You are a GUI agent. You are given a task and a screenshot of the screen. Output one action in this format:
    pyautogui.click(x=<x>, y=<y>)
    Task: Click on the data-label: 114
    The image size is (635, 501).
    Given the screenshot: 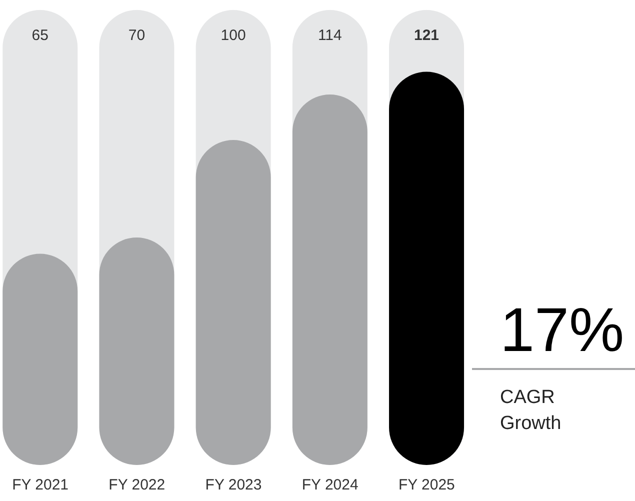 What is the action you would take?
    pyautogui.click(x=330, y=35)
    